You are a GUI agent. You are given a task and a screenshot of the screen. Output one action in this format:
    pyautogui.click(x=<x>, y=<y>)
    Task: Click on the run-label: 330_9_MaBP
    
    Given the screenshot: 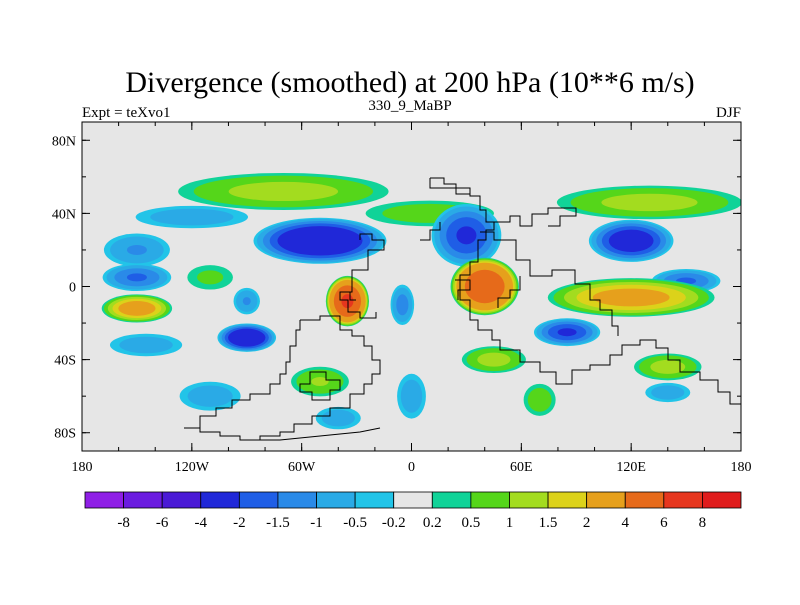 What is the action you would take?
    pyautogui.click(x=409, y=106)
    